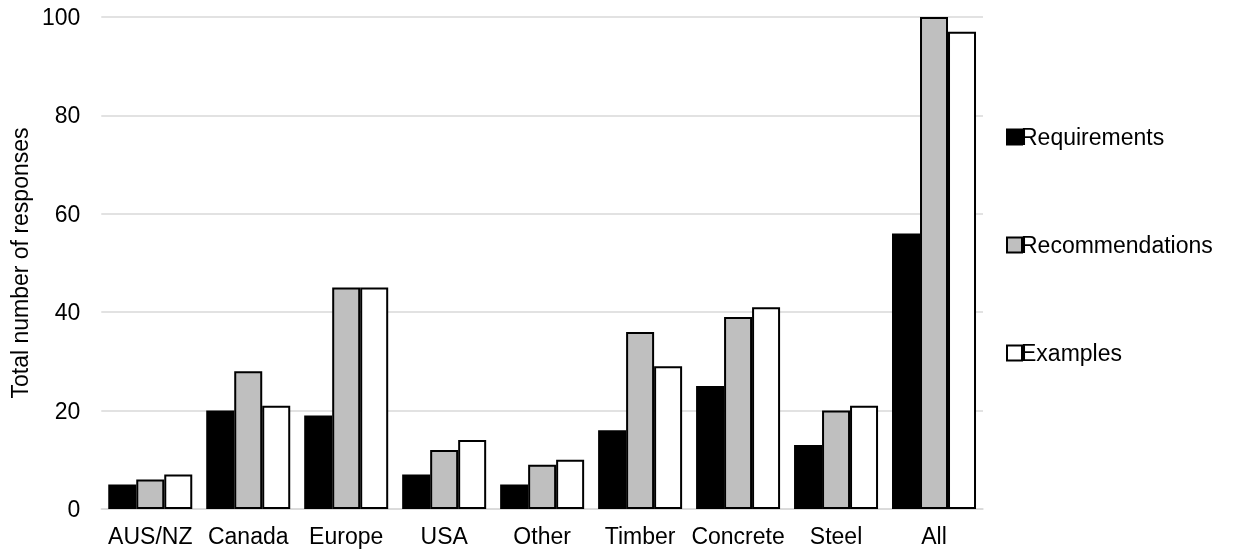  Describe the element at coordinates (346, 535) in the screenshot. I see `x-tick-label: Europe` at that location.